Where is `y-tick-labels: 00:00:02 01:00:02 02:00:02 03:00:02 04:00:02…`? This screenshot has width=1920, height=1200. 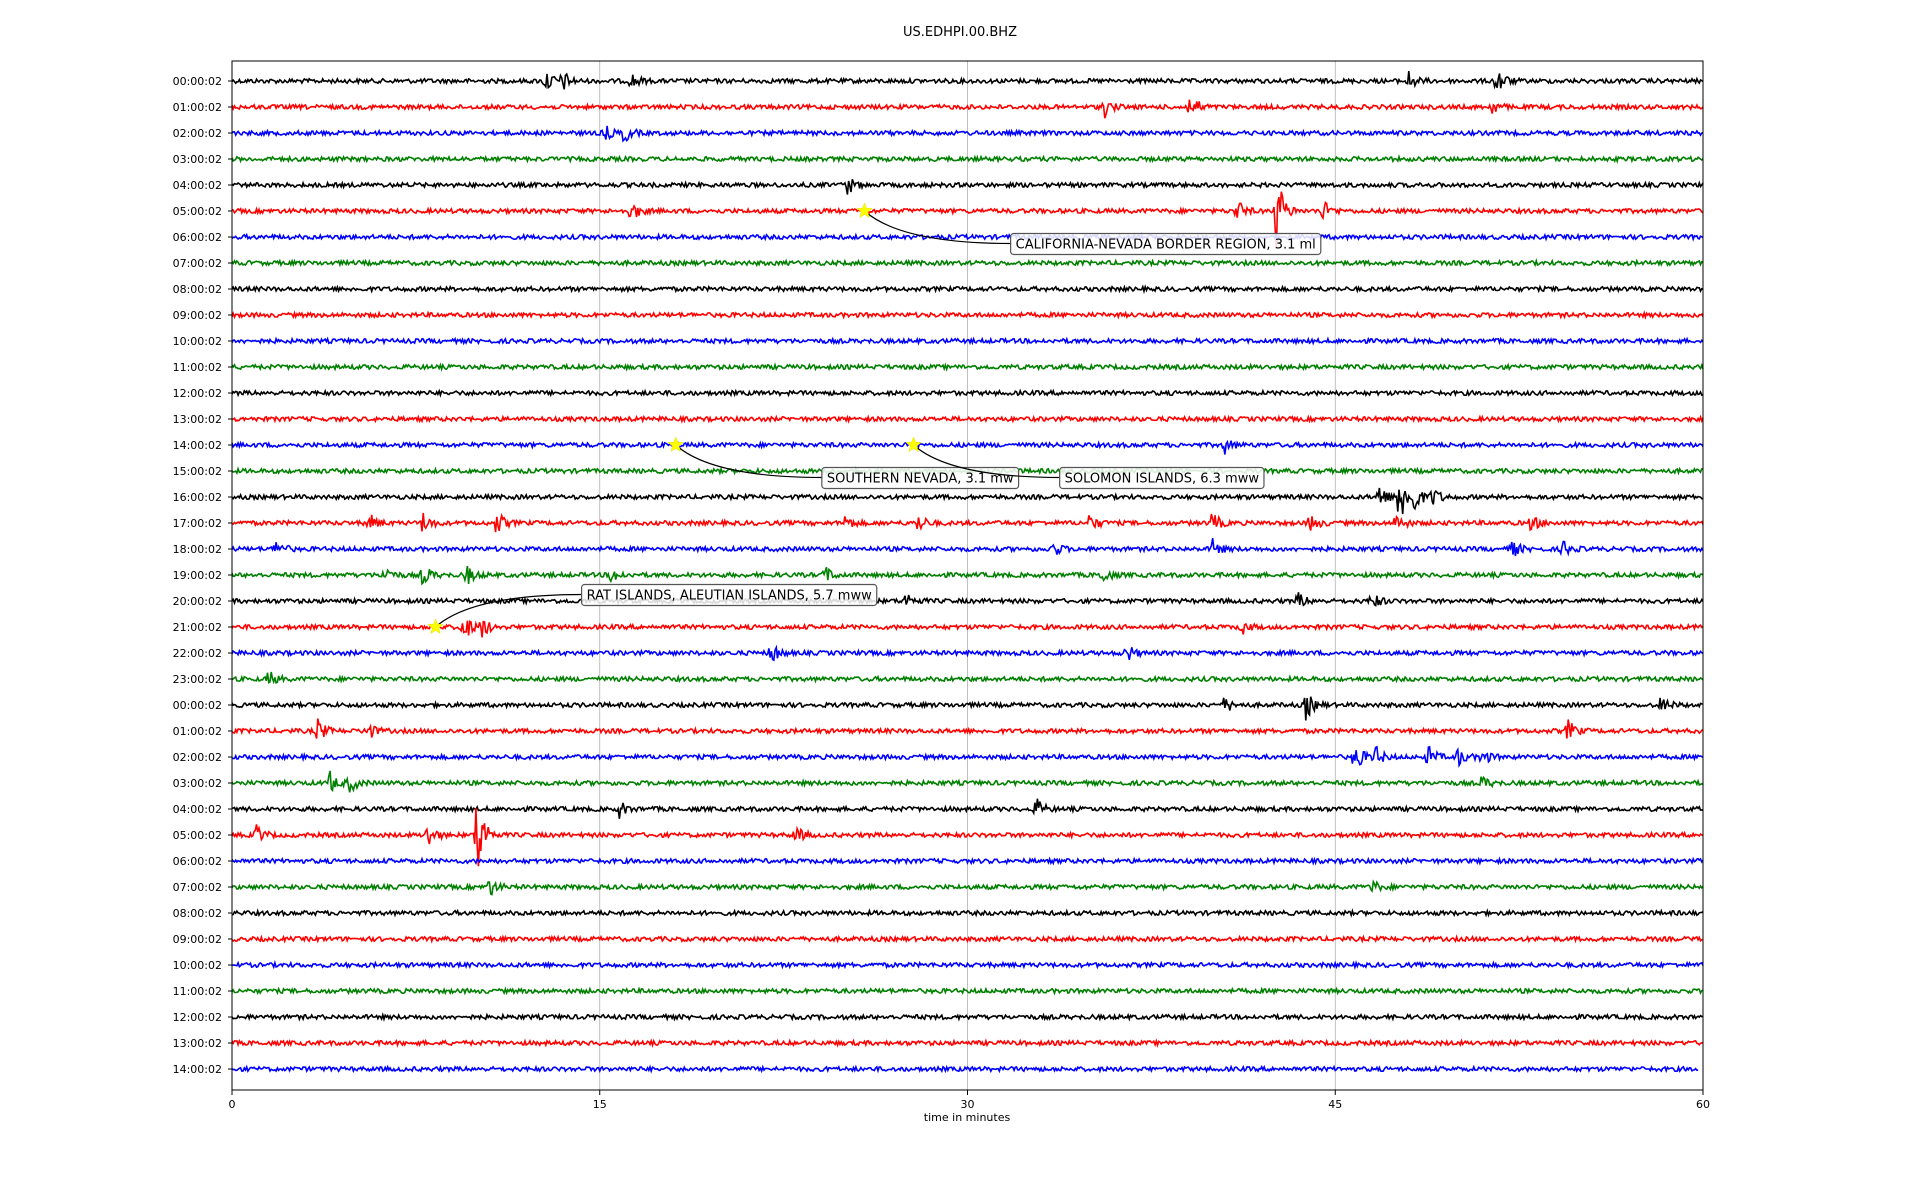
y-tick-labels: 00:00:02 01:00:02 02:00:02 03:00:02 04:00:02… is located at coordinates (202, 575).